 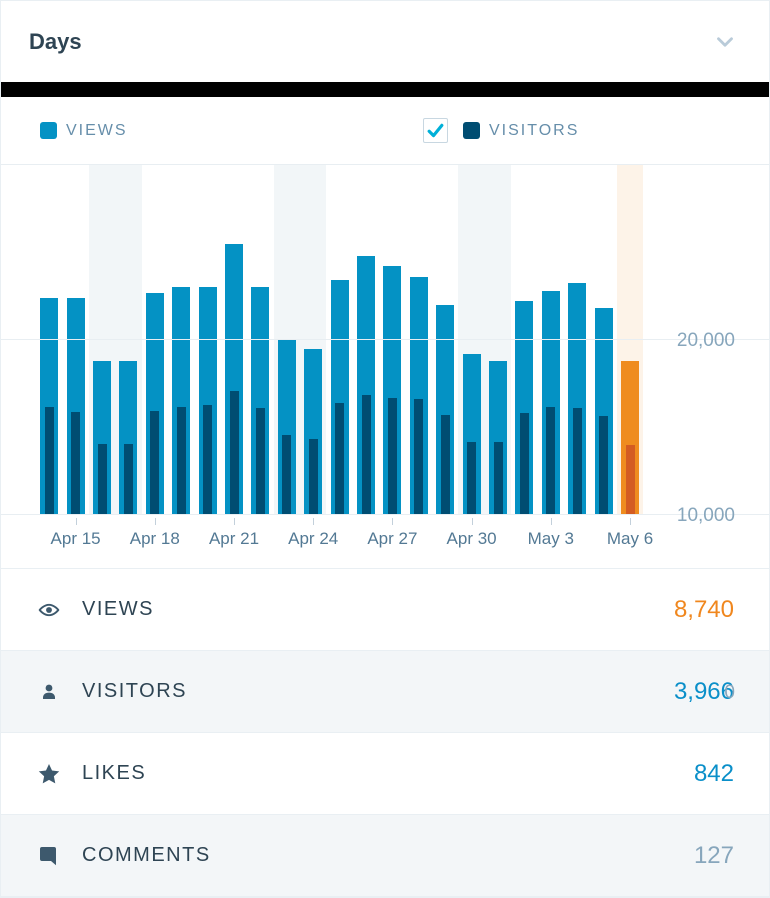 I want to click on x-tick-label: Apr 24, so click(x=313, y=538).